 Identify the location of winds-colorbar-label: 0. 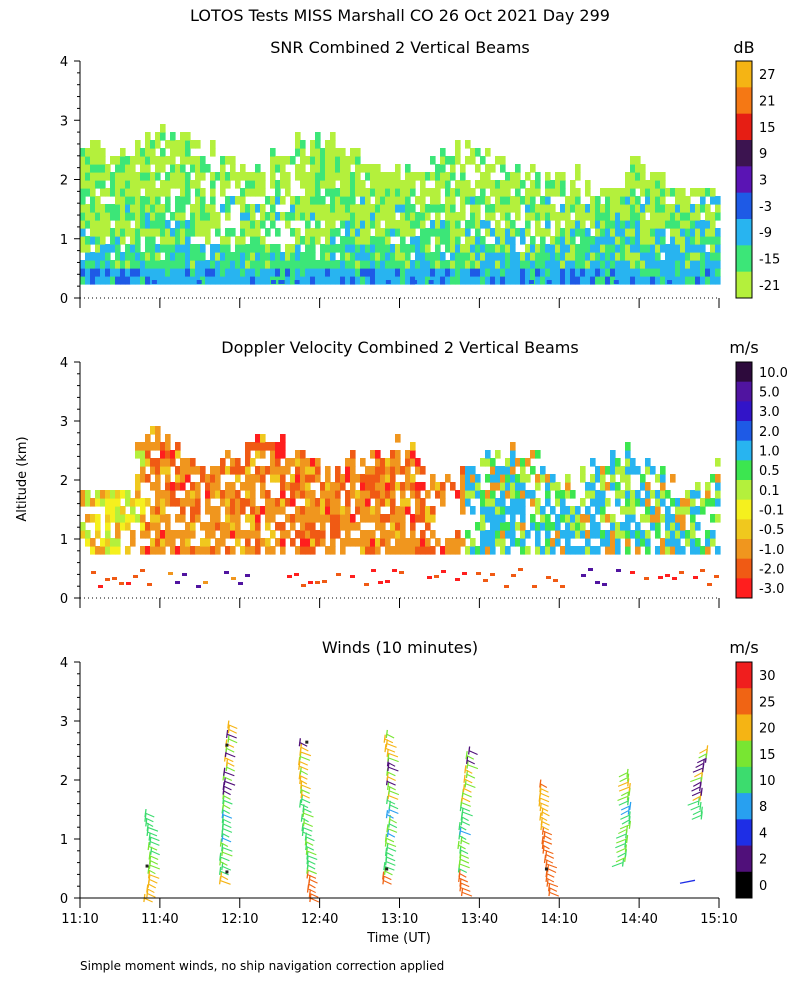
(763, 886).